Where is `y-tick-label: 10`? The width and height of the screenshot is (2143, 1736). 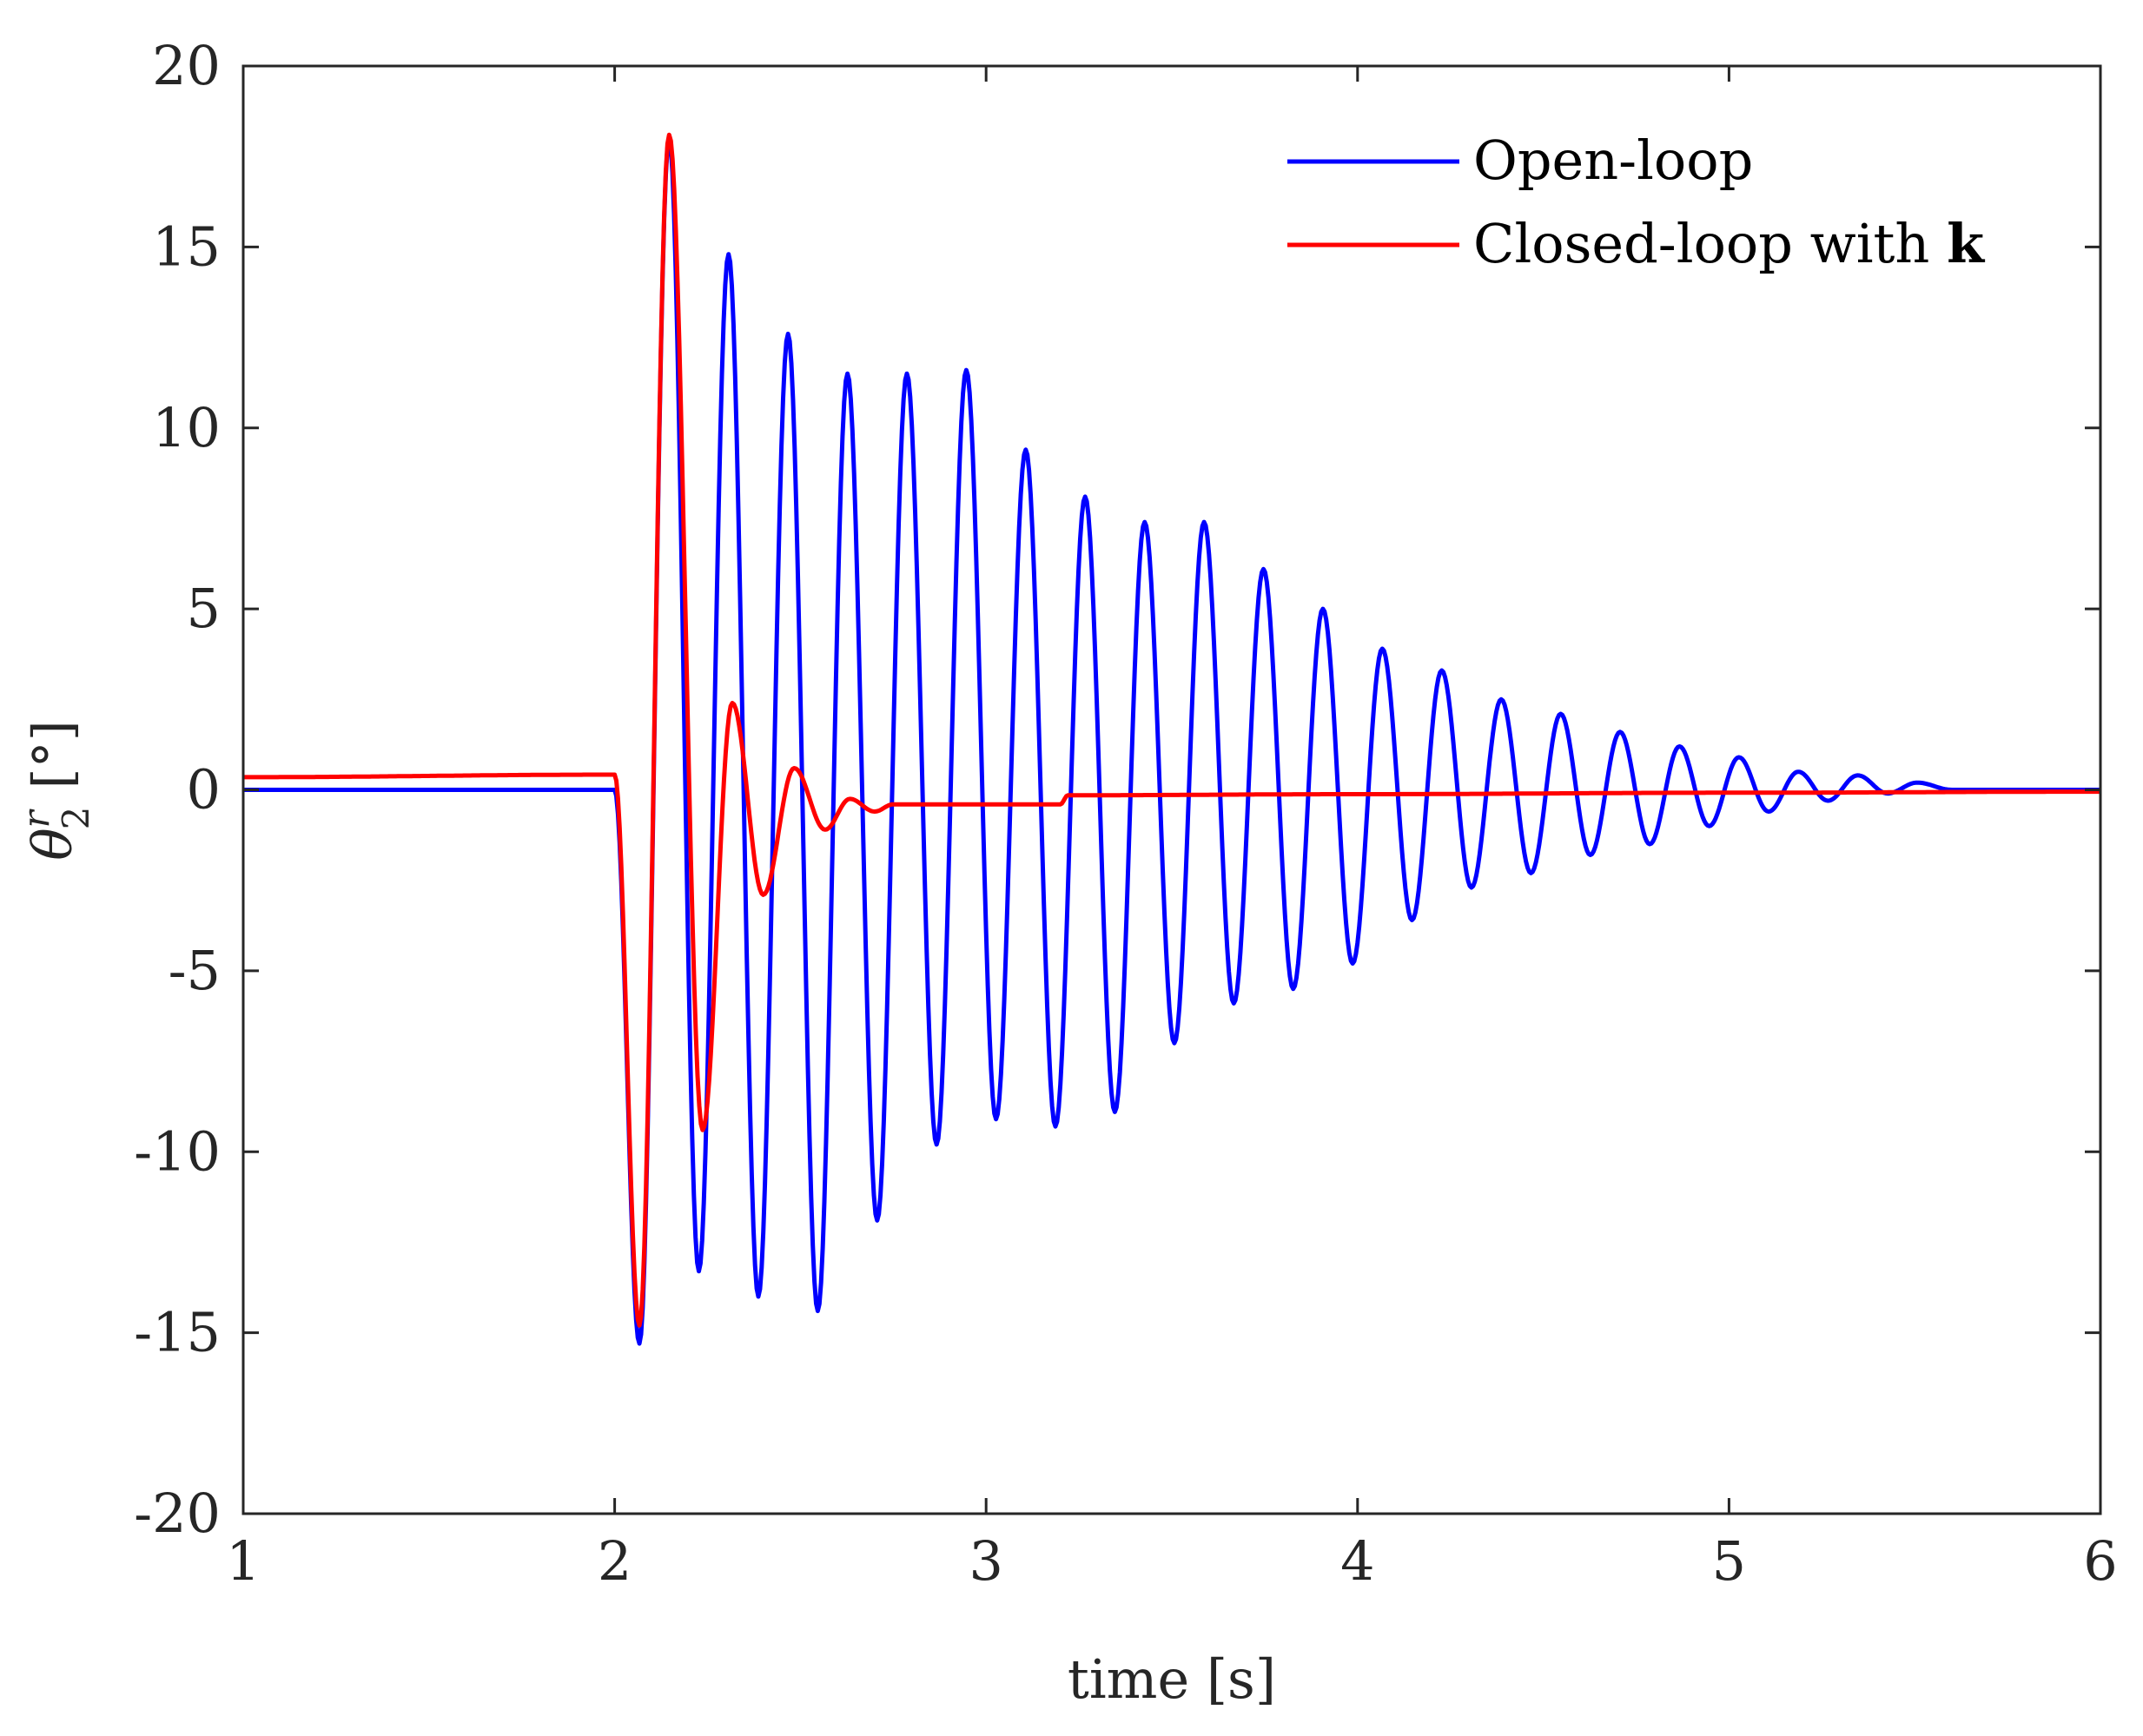
y-tick-label: 10 is located at coordinates (186, 427).